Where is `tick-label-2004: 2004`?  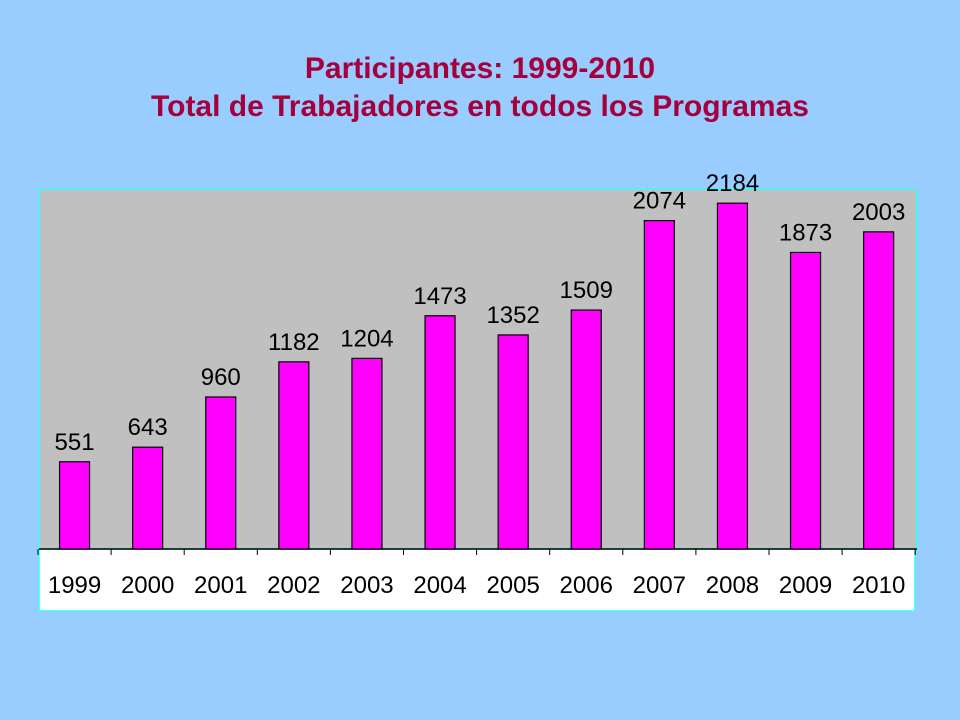 tick-label-2004: 2004 is located at coordinates (439, 585).